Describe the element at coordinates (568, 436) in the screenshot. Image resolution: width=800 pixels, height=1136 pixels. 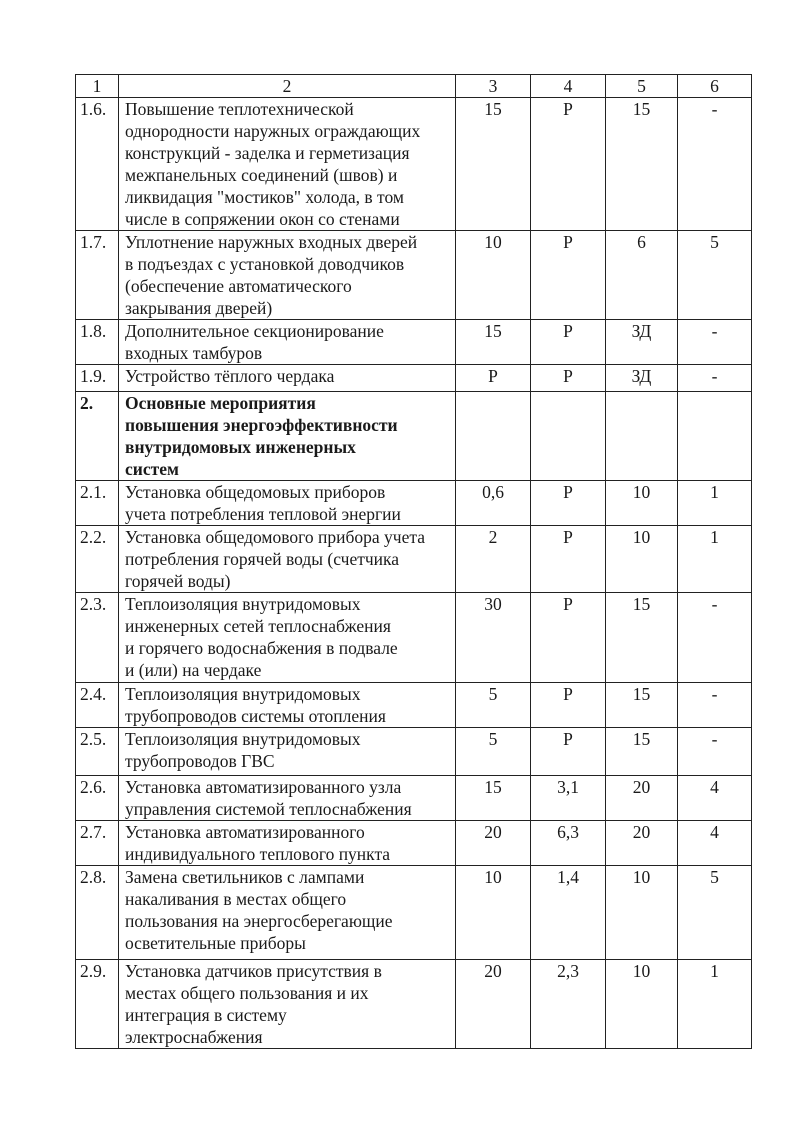
I see `col4-value` at that location.